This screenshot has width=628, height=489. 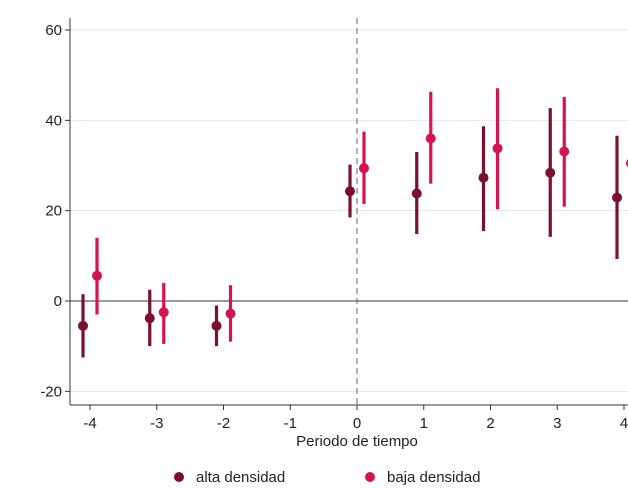 I want to click on x-tick-label: -4, so click(x=89, y=423).